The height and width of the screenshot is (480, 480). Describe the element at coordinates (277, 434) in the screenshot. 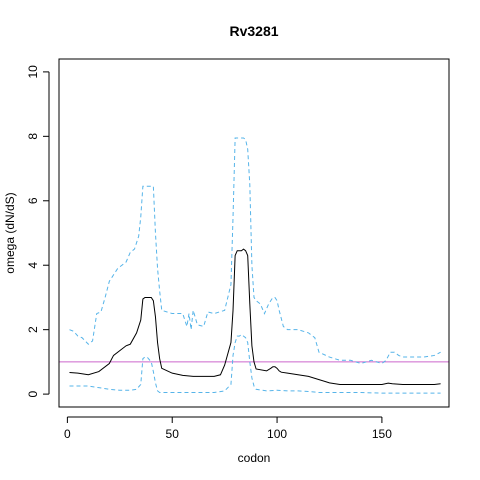

I see `x-tick-label: 100` at that location.